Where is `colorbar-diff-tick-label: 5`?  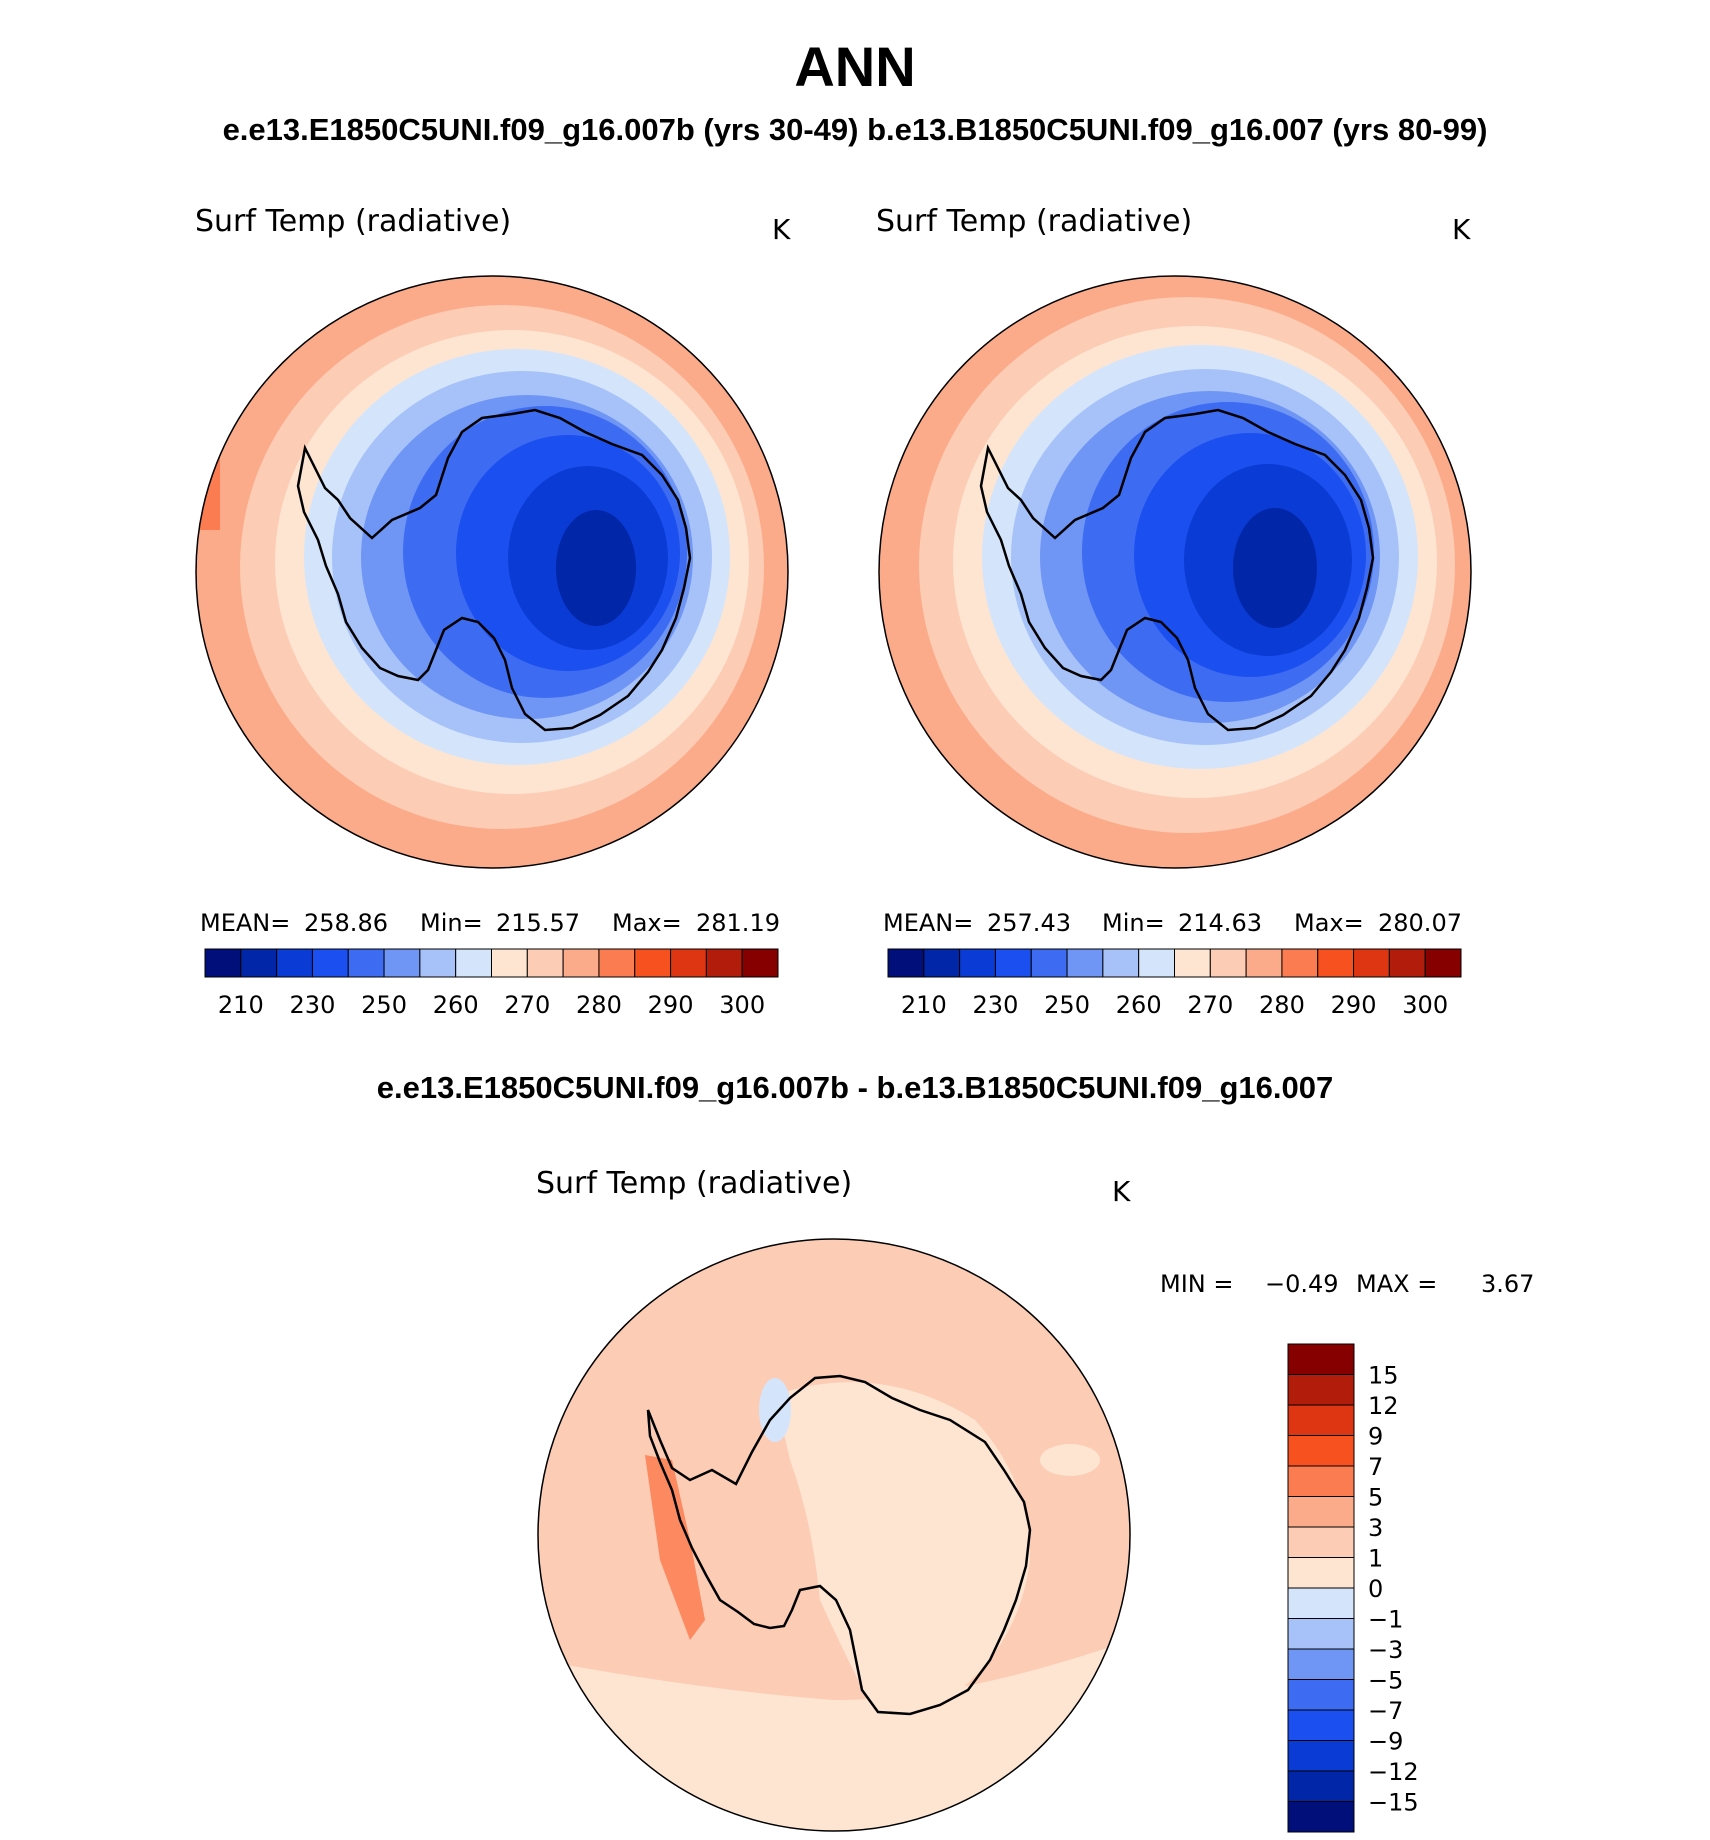
colorbar-diff-tick-label: 5 is located at coordinates (1375, 1498).